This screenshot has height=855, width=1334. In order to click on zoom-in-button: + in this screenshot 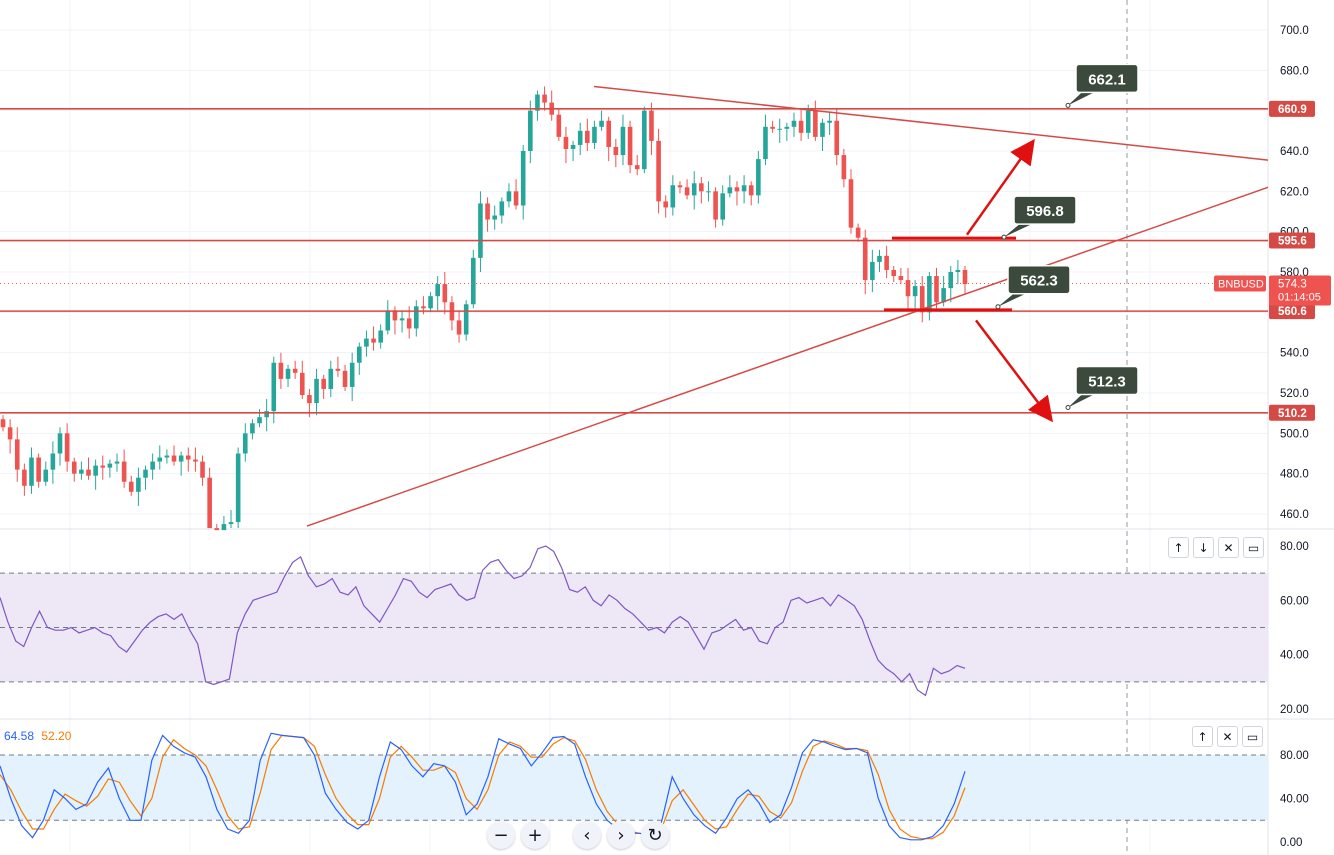, I will do `click(535, 835)`.